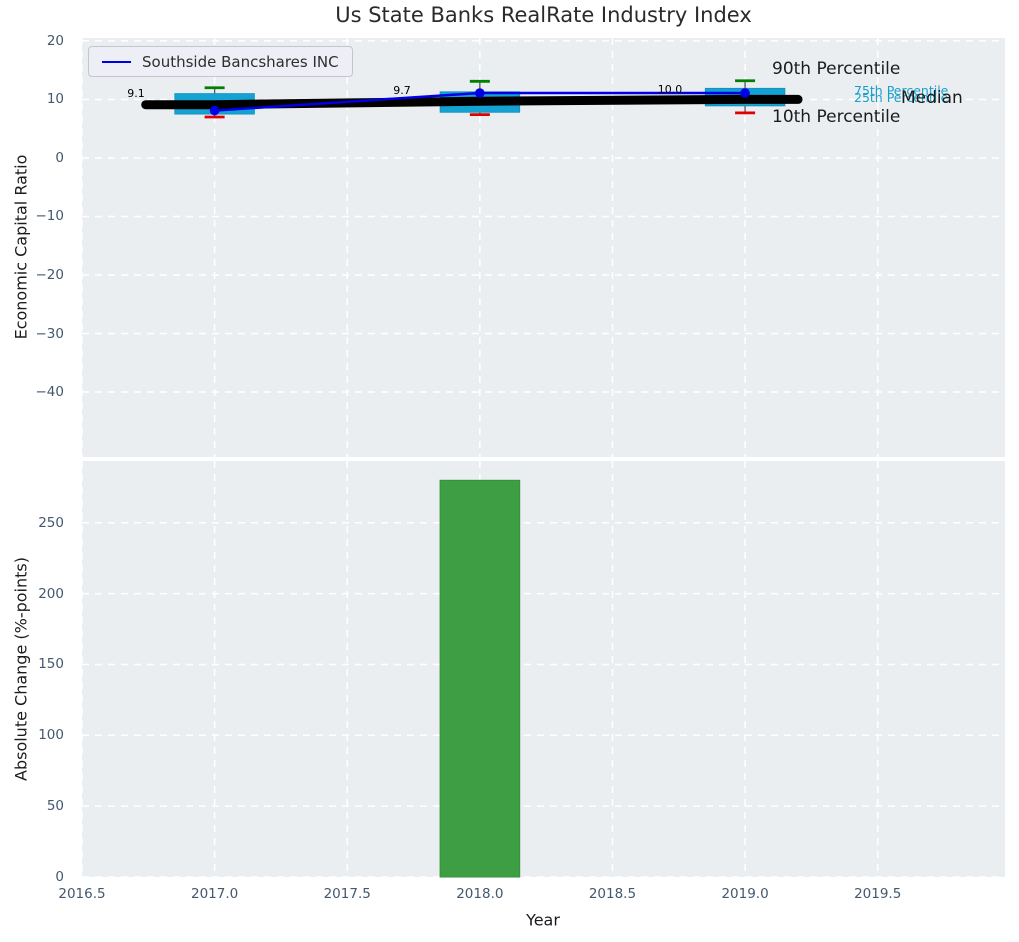 This screenshot has width=1019, height=942. I want to click on chart-title: Us State Banks RealRate Industry Index, so click(543, 15).